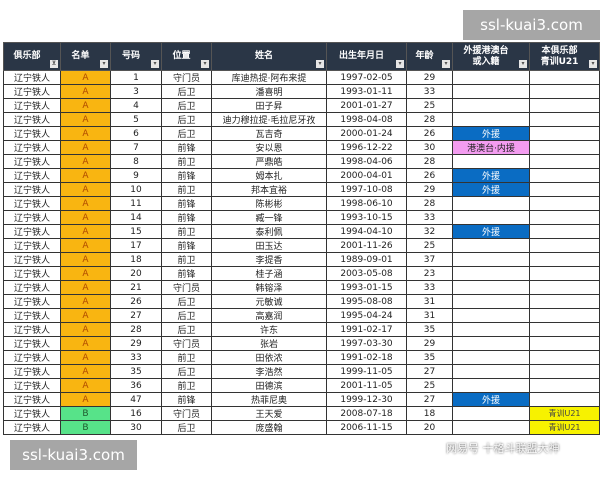  What do you see at coordinates (269, 413) in the screenshot?
I see `cell-name: 王天爱` at bounding box center [269, 413].